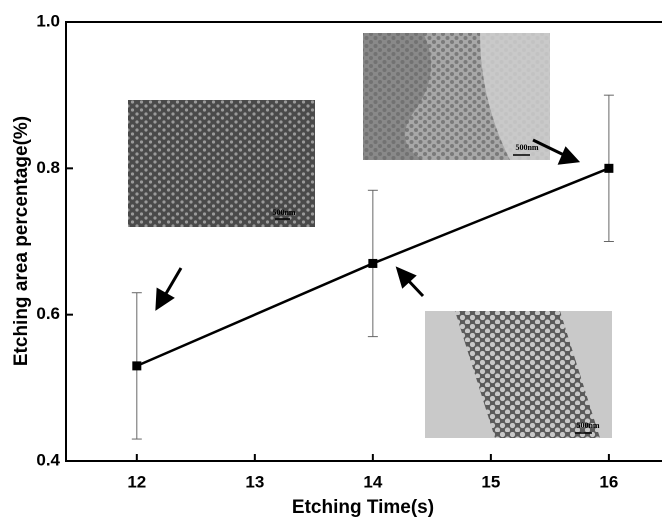 This screenshot has width=662, height=520. What do you see at coordinates (136, 481) in the screenshot?
I see `x-tick-label: 12` at bounding box center [136, 481].